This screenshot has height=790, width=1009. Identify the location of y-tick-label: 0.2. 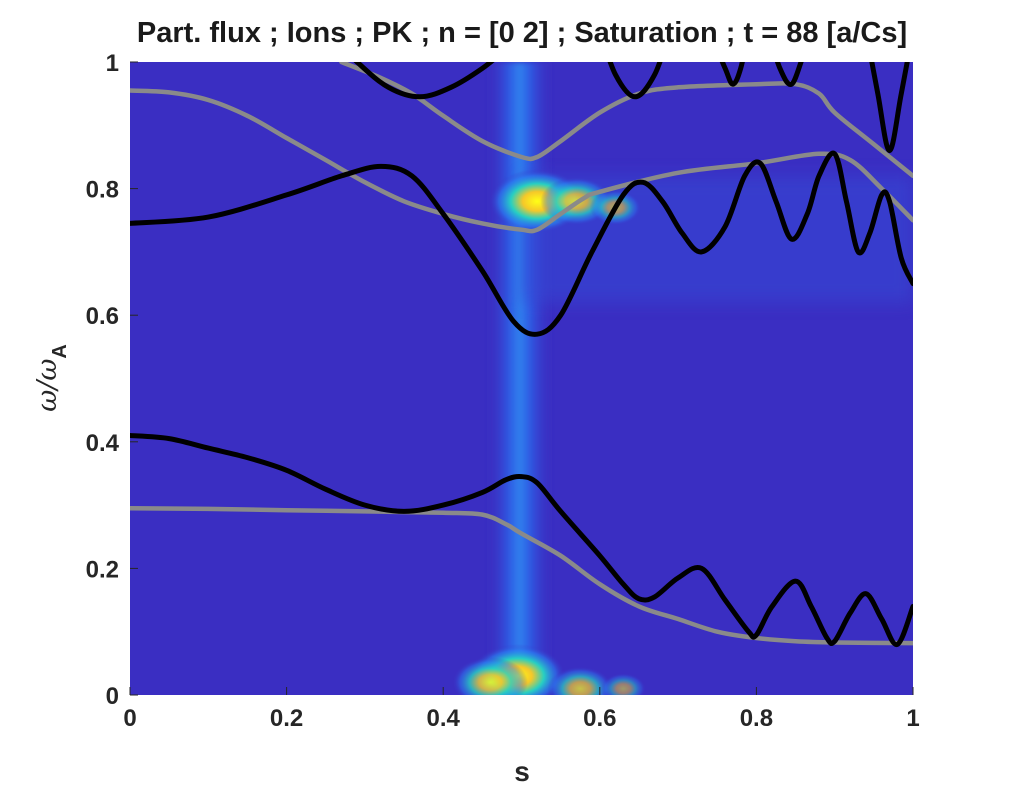
(102, 569).